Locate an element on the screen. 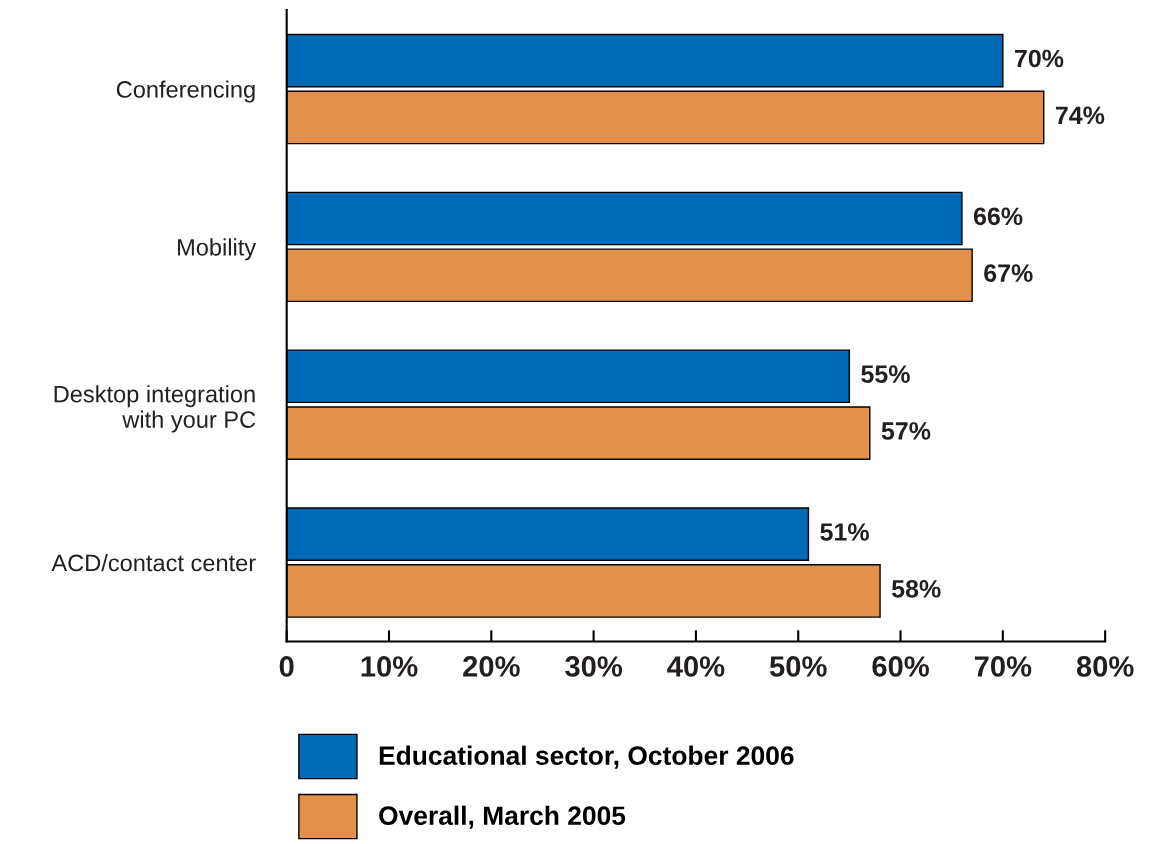  x-tick-label: 10% is located at coordinates (389, 666).